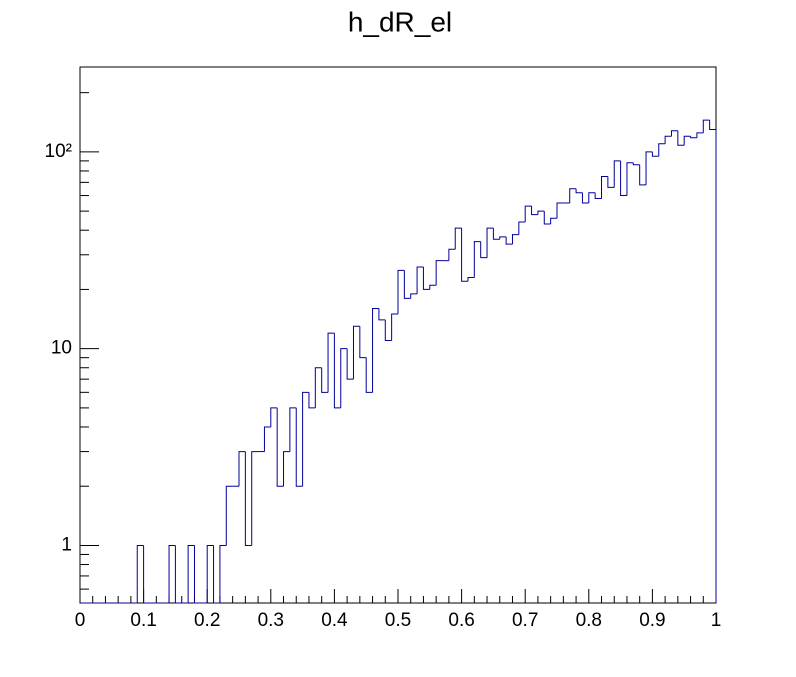  What do you see at coordinates (398, 620) in the screenshot?
I see `x-tick-label: 0.5` at bounding box center [398, 620].